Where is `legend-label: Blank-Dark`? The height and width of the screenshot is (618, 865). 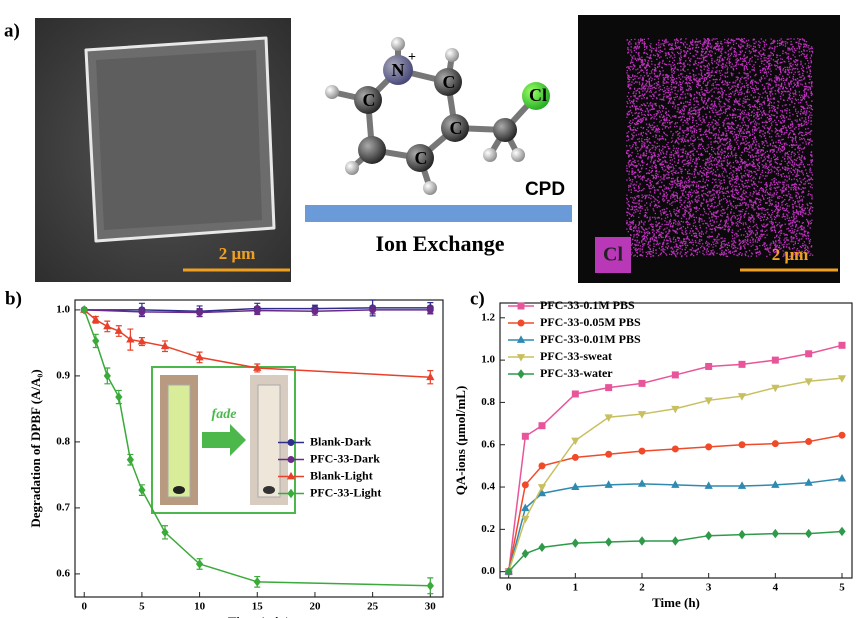 legend-label: Blank-Dark is located at coordinates (341, 441).